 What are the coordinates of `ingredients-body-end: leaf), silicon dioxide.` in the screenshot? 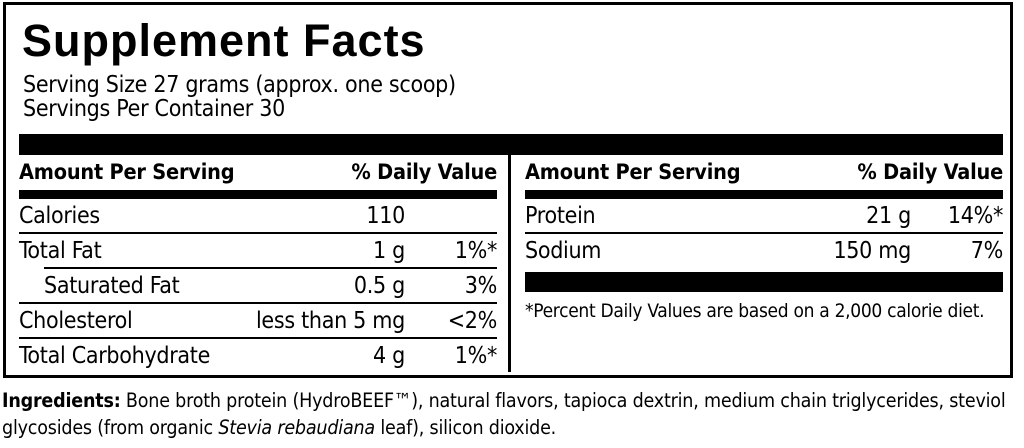 It's located at (465, 427).